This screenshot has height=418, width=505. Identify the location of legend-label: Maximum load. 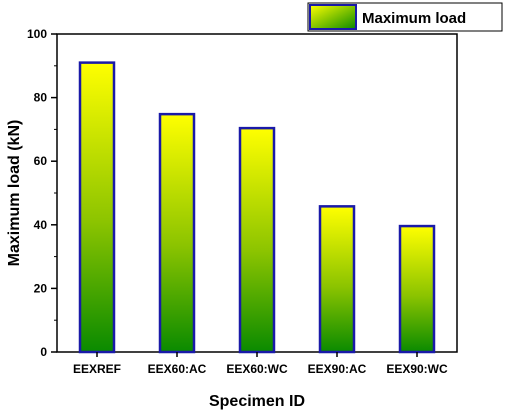
(414, 18).